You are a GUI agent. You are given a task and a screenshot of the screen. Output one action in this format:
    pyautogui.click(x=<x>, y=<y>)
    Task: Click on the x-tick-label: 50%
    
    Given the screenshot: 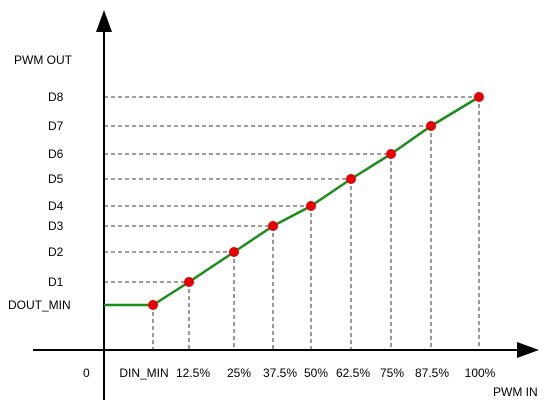 What is the action you would take?
    pyautogui.click(x=316, y=373)
    